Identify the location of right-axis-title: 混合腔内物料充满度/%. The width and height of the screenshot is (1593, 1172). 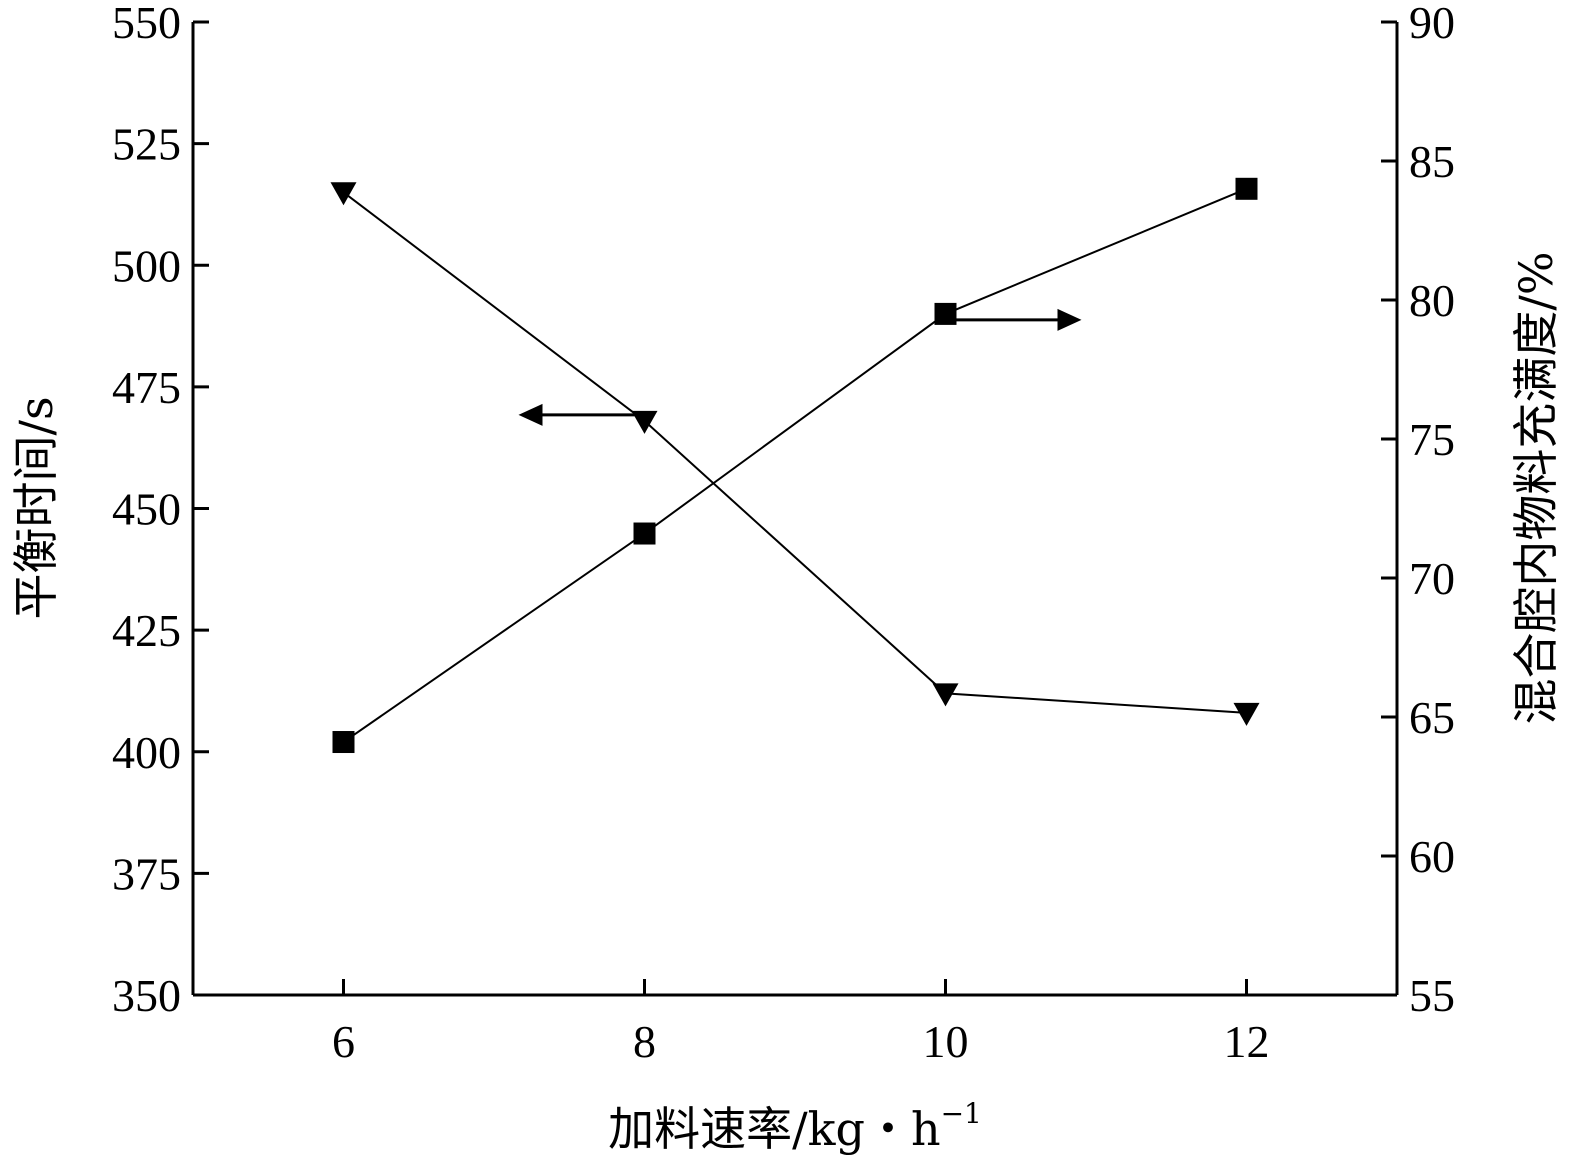
(1536, 487).